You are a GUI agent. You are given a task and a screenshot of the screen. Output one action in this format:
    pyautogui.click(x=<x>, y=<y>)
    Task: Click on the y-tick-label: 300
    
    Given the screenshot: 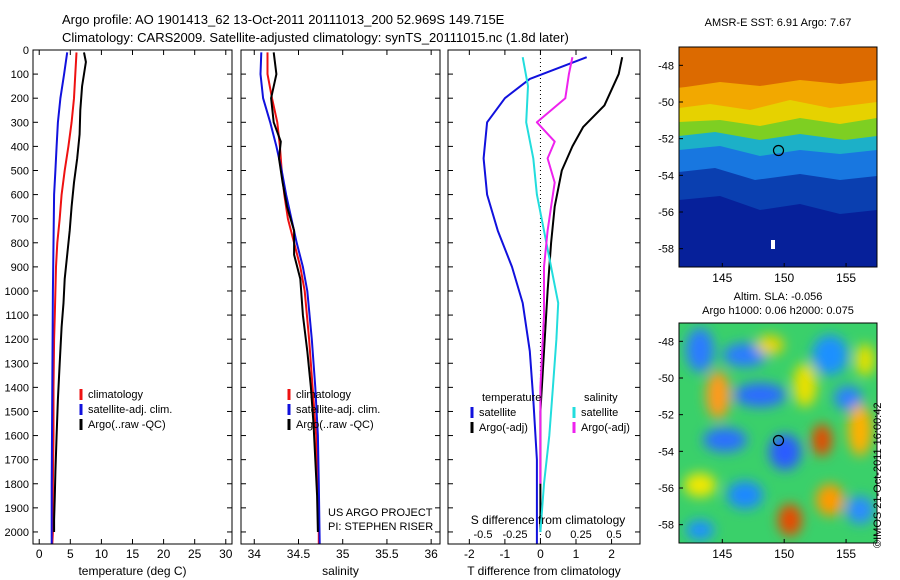 What is the action you would take?
    pyautogui.click(x=20, y=123)
    